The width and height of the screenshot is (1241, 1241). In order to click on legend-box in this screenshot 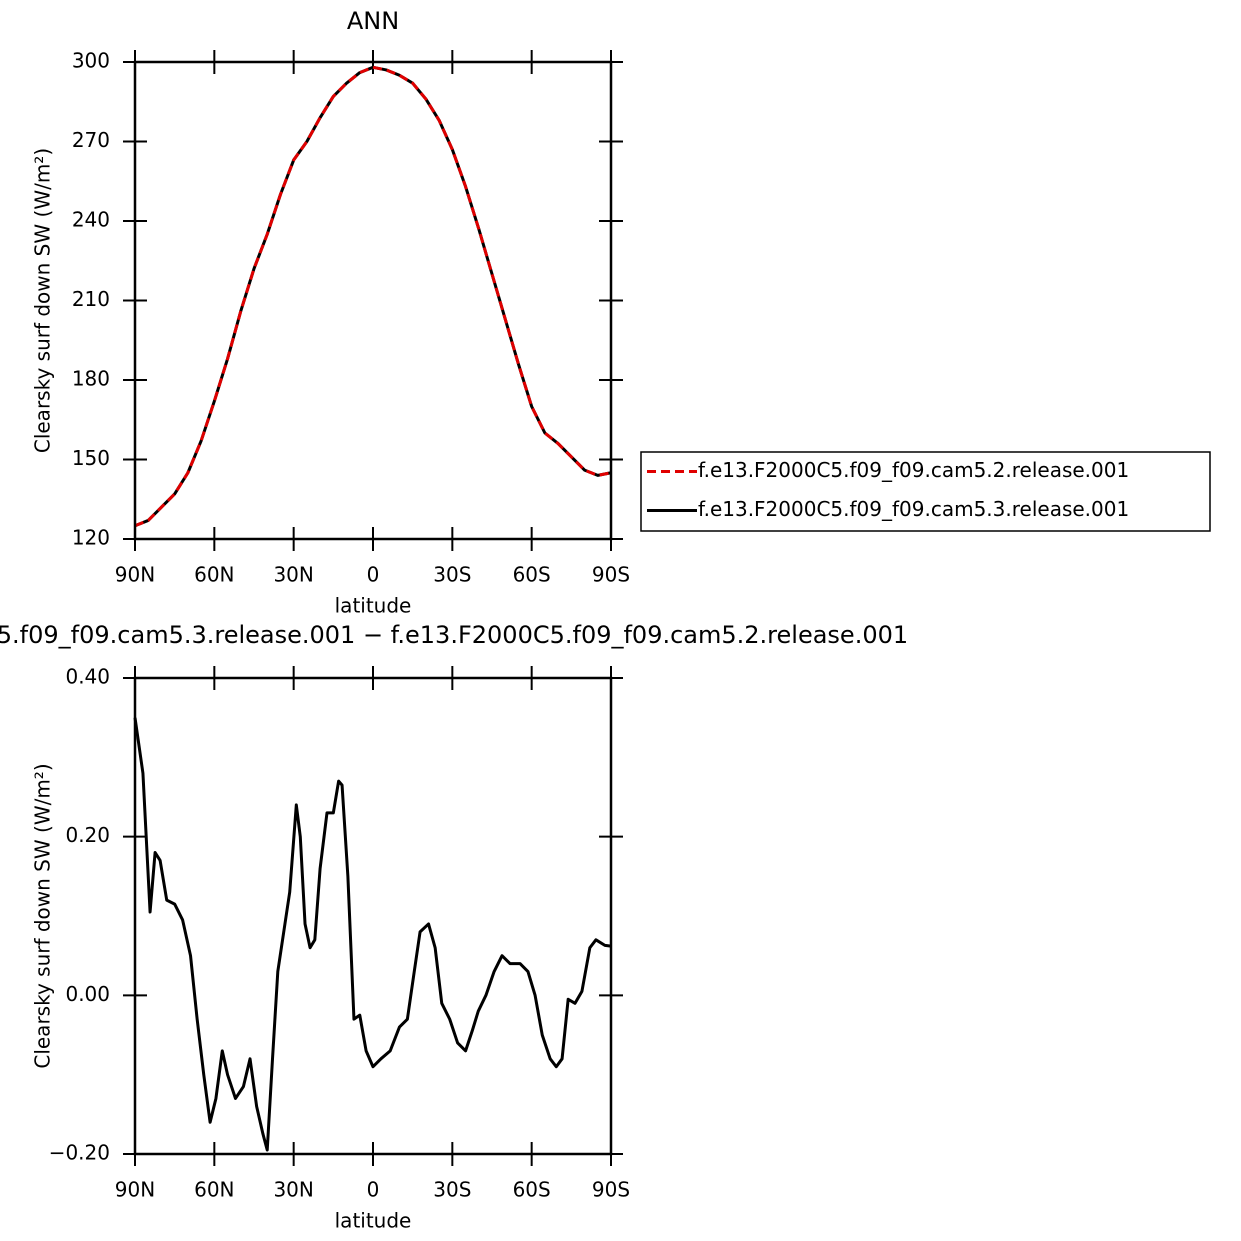, I will do `click(925, 491)`.